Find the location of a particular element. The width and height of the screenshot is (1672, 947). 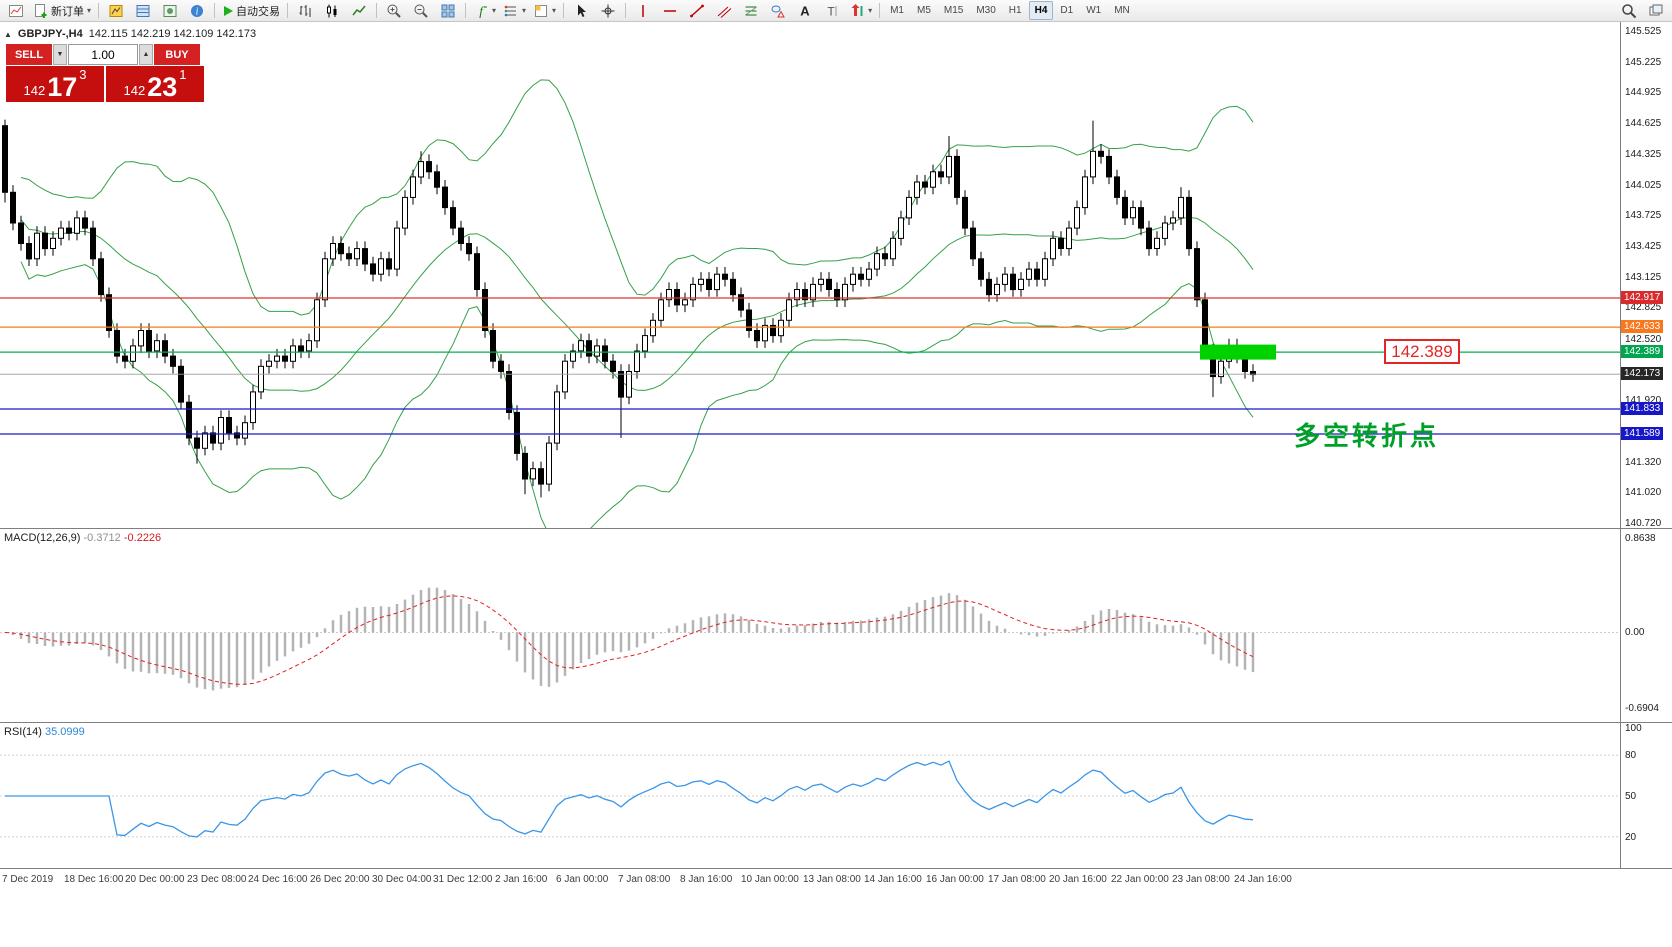

turning-point-note: 多空转折点 is located at coordinates (1367, 437).